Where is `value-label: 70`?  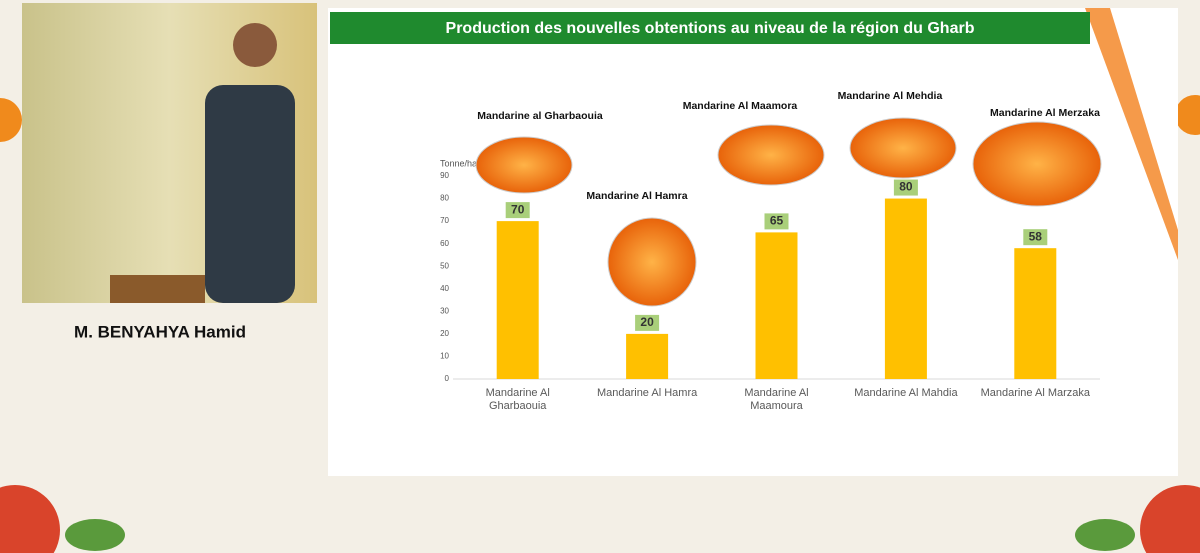 value-label: 70 is located at coordinates (518, 209).